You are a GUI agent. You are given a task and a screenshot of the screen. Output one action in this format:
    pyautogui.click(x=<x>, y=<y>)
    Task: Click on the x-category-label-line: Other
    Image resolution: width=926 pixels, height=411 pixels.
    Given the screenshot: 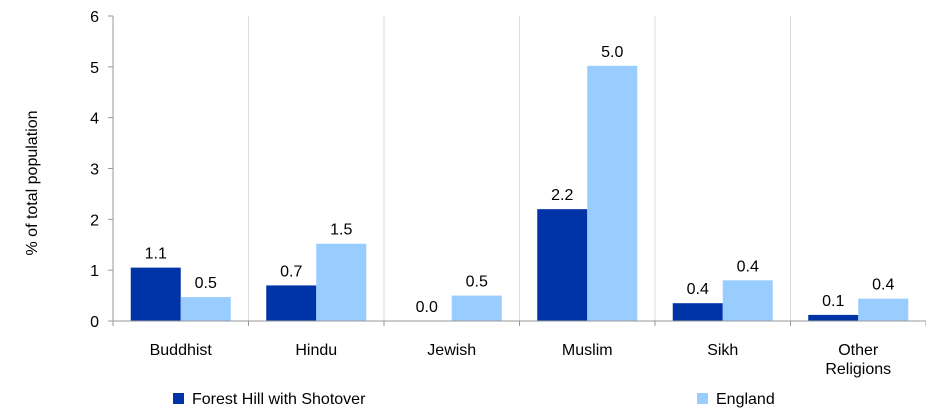 What is the action you would take?
    pyautogui.click(x=858, y=350)
    